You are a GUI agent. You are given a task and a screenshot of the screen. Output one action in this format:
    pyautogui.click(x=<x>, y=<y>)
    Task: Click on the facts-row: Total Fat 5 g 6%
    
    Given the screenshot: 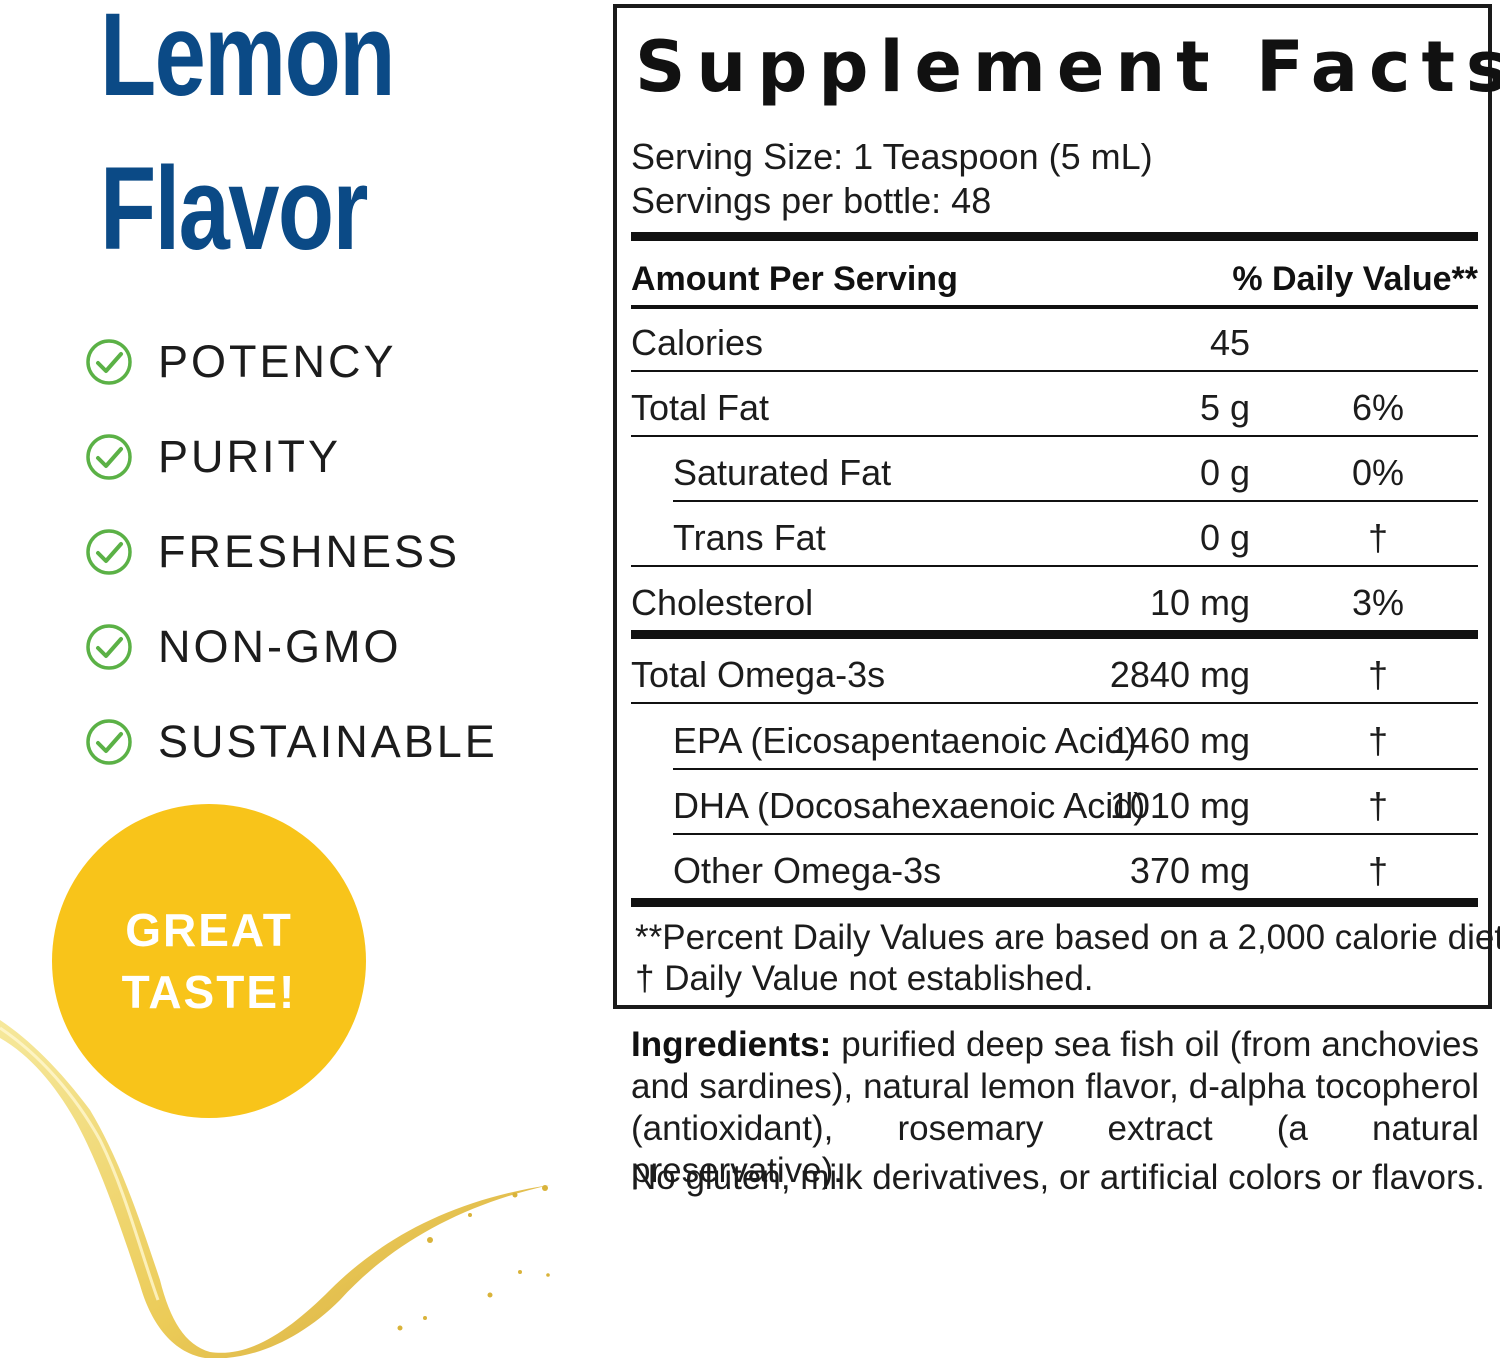 What is the action you would take?
    pyautogui.click(x=1054, y=405)
    